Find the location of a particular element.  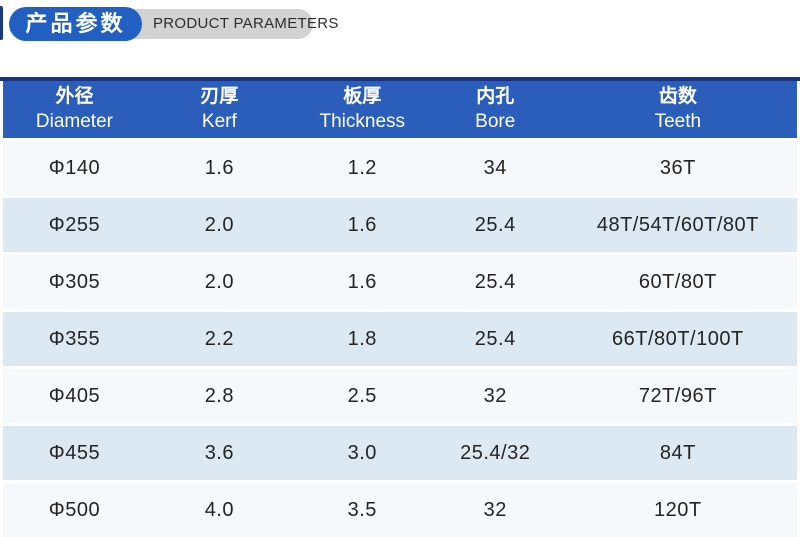

title-en: PRODUCT PARAMETERS is located at coordinates (246, 23).